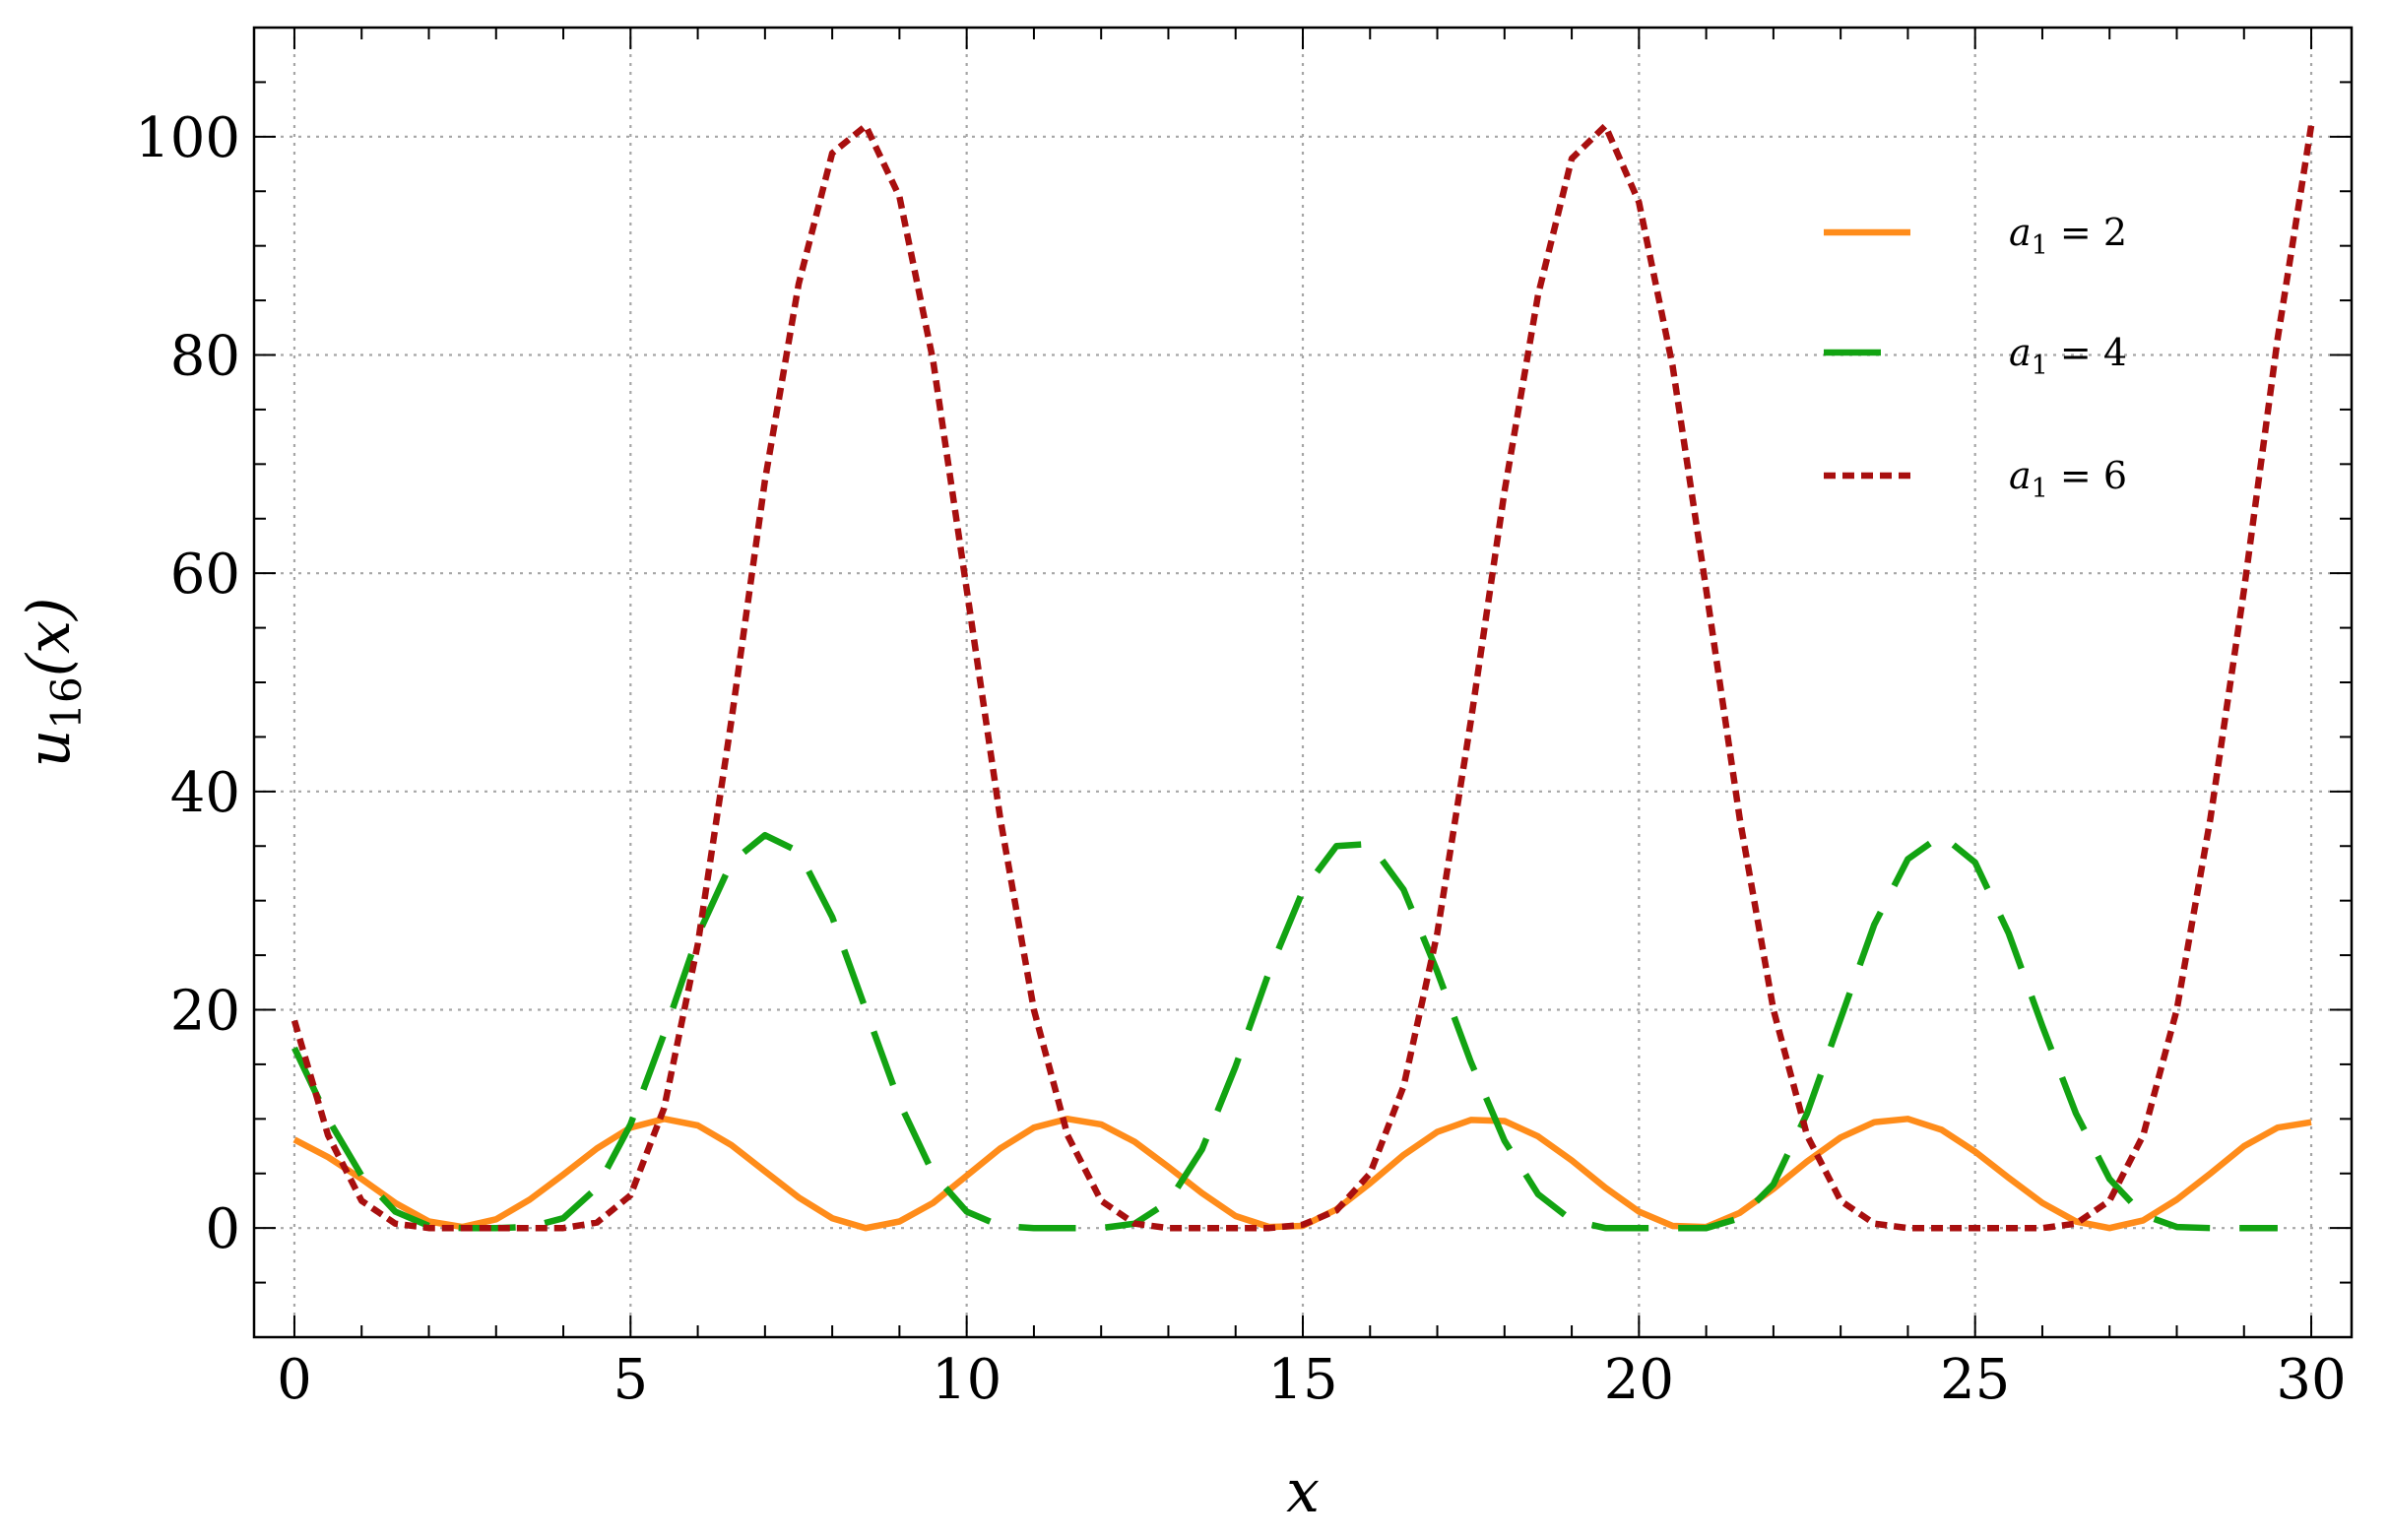  What do you see at coordinates (1639, 1380) in the screenshot?
I see `x-tick-label: 20` at bounding box center [1639, 1380].